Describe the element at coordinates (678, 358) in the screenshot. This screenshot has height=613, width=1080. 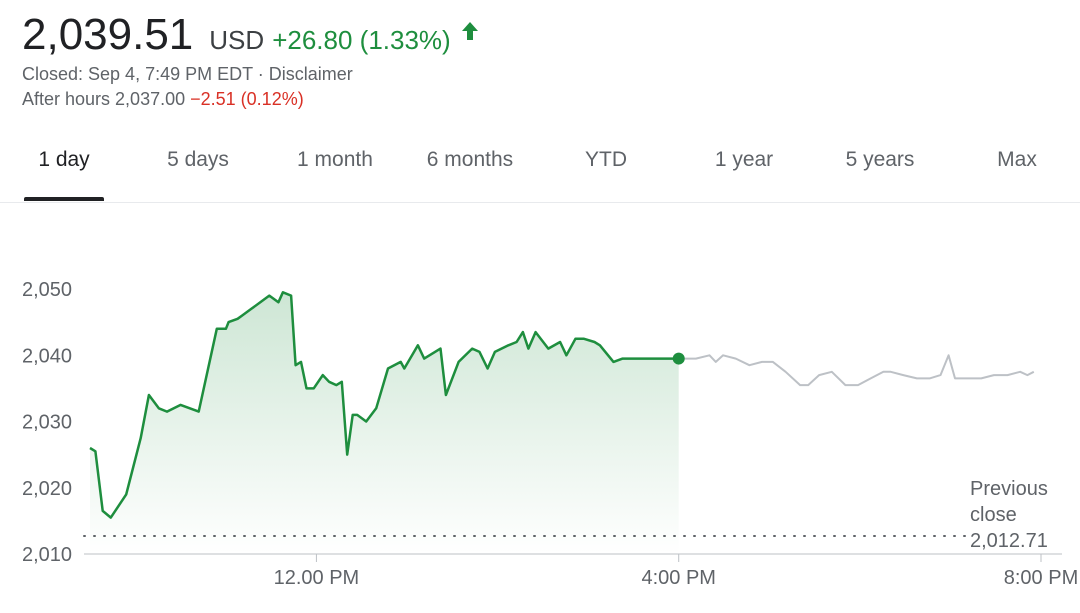
I see `current-price-dot` at that location.